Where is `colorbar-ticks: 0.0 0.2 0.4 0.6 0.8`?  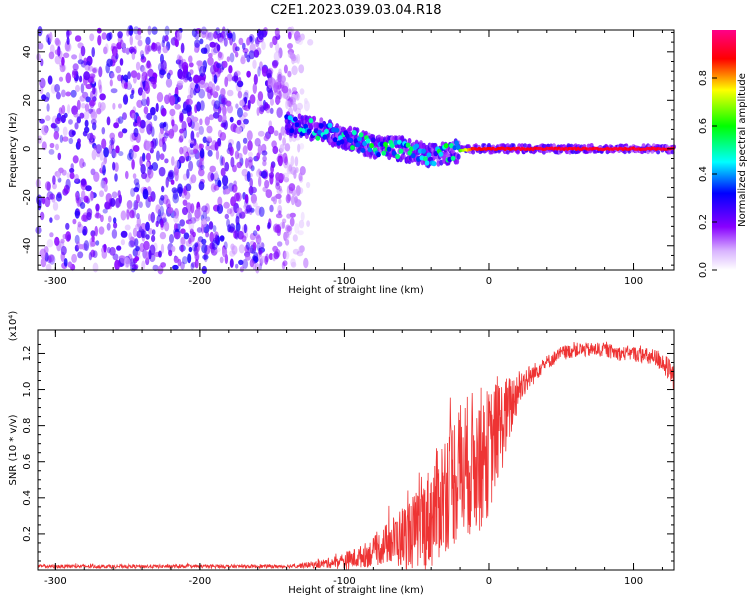 colorbar-ticks: 0.0 0.2 0.4 0.6 0.8 is located at coordinates (707, 174).